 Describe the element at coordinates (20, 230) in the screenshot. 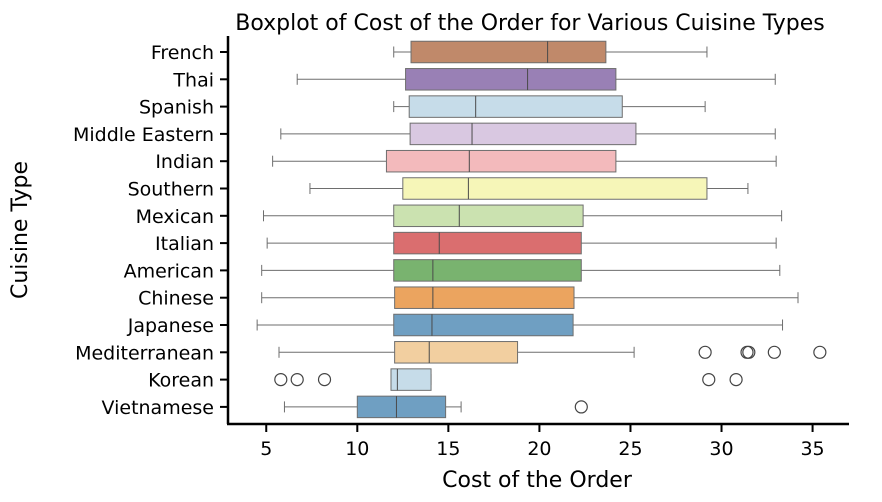

I see `y-axis-title: Cuisine Type` at that location.